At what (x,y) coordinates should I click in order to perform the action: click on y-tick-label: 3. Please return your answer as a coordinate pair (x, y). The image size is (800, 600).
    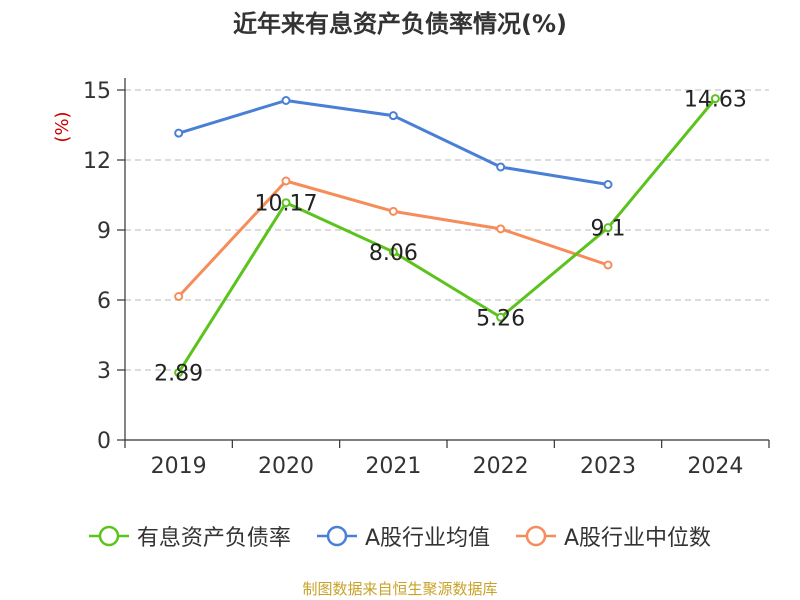
    Looking at the image, I should click on (104, 371).